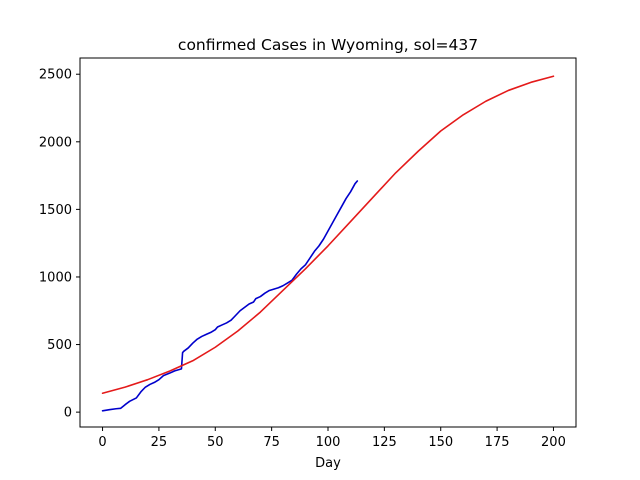  I want to click on x-tick-label: 125, so click(384, 442).